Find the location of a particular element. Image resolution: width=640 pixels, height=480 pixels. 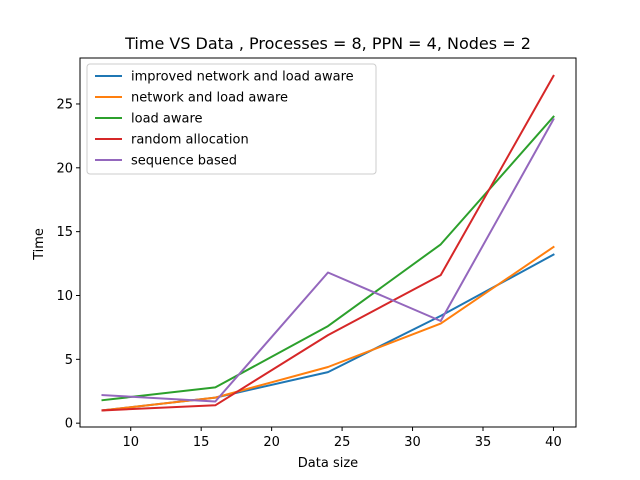

x-tick-label-1: 15 is located at coordinates (201, 442).